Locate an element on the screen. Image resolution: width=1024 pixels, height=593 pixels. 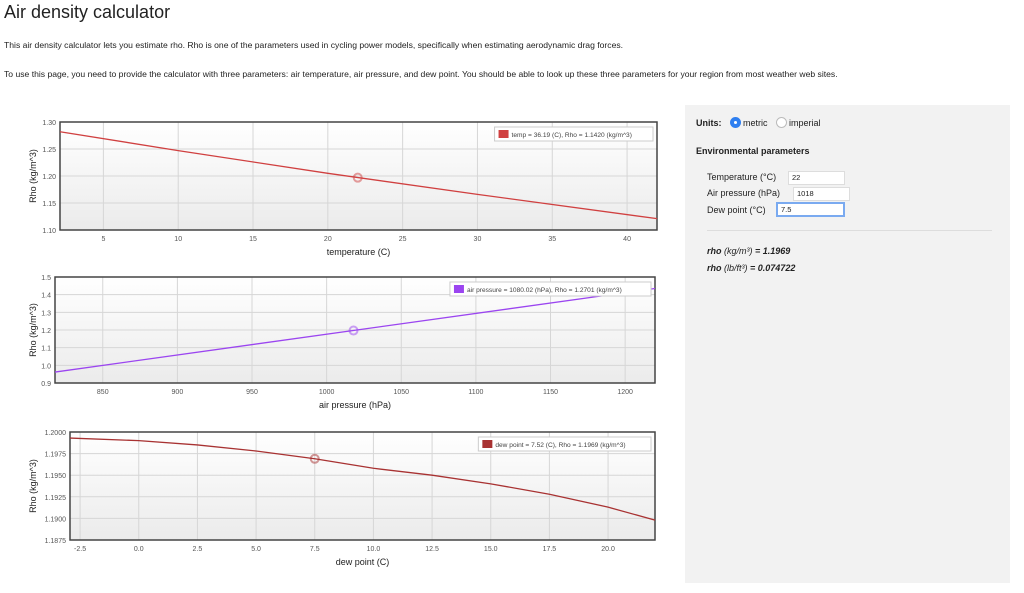
x-tick-label: 7.5 is located at coordinates (315, 549).